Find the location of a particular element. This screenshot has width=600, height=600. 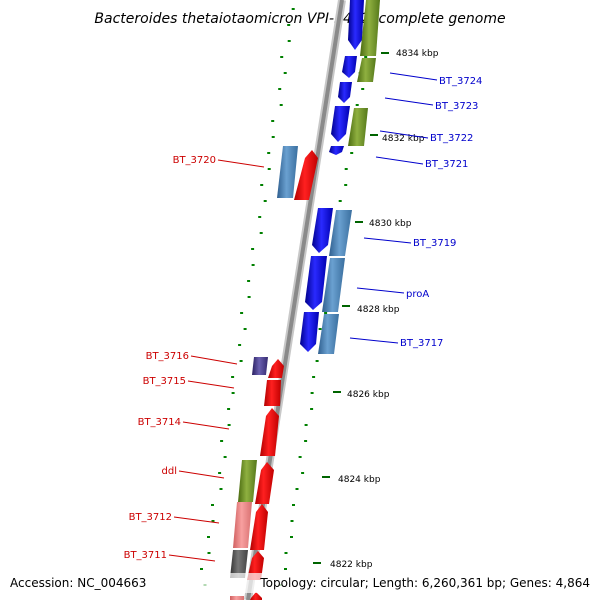

gene-label-bt3714: BT_3714 is located at coordinates (159, 422).